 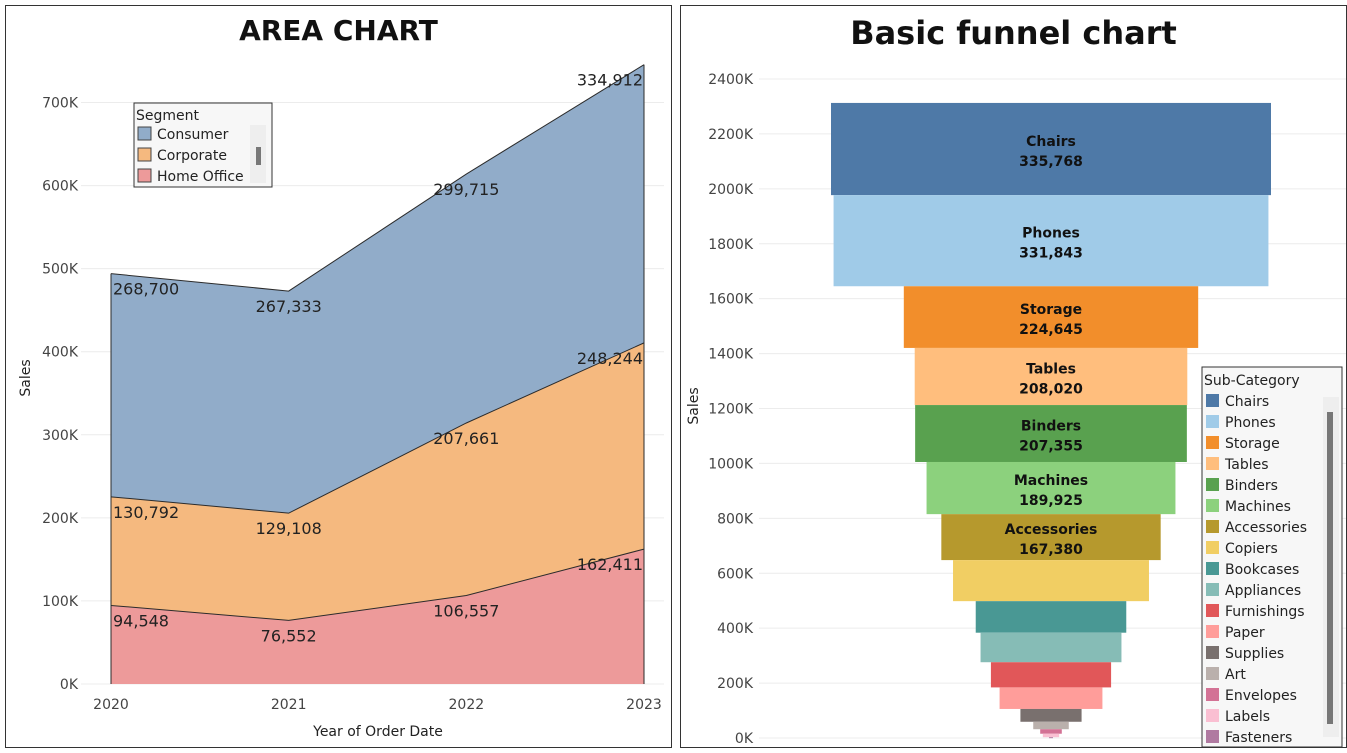 I want to click on area-chart-title: AREA CHART, so click(x=338, y=30).